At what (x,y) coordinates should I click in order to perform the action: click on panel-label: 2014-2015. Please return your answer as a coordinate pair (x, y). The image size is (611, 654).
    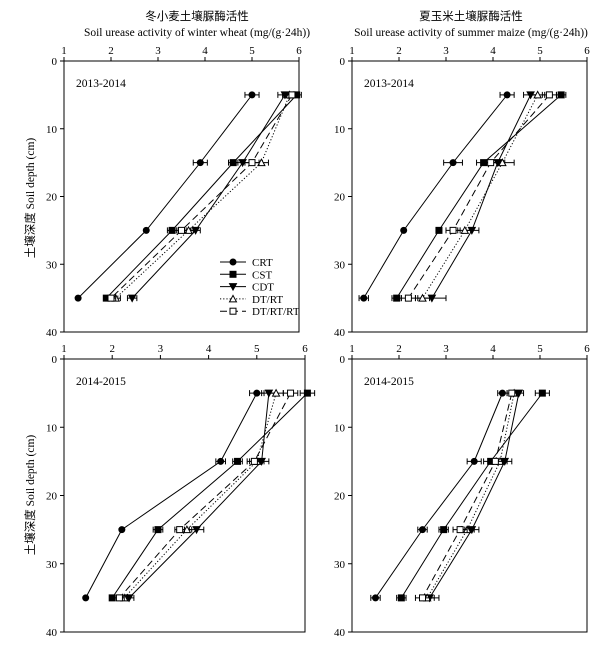
    Looking at the image, I should click on (101, 382).